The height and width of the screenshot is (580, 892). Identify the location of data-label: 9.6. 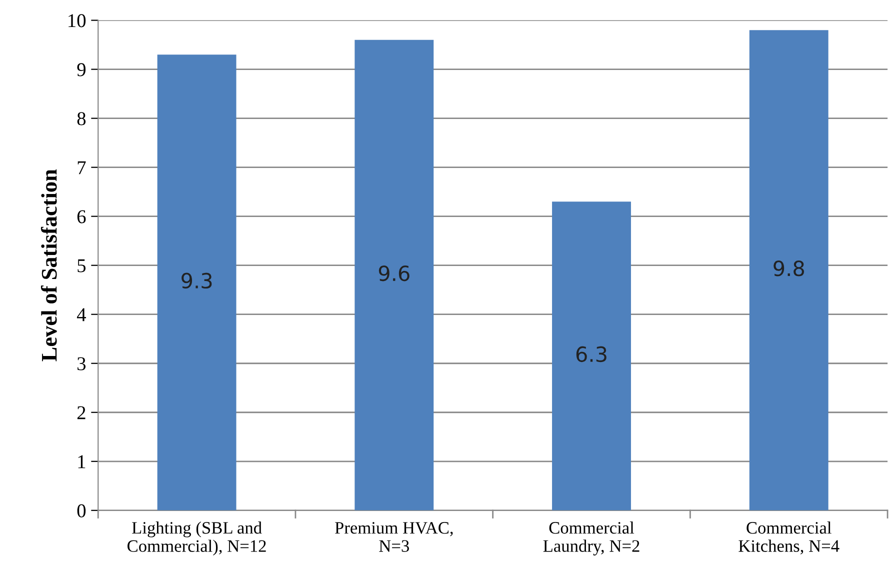
(394, 273).